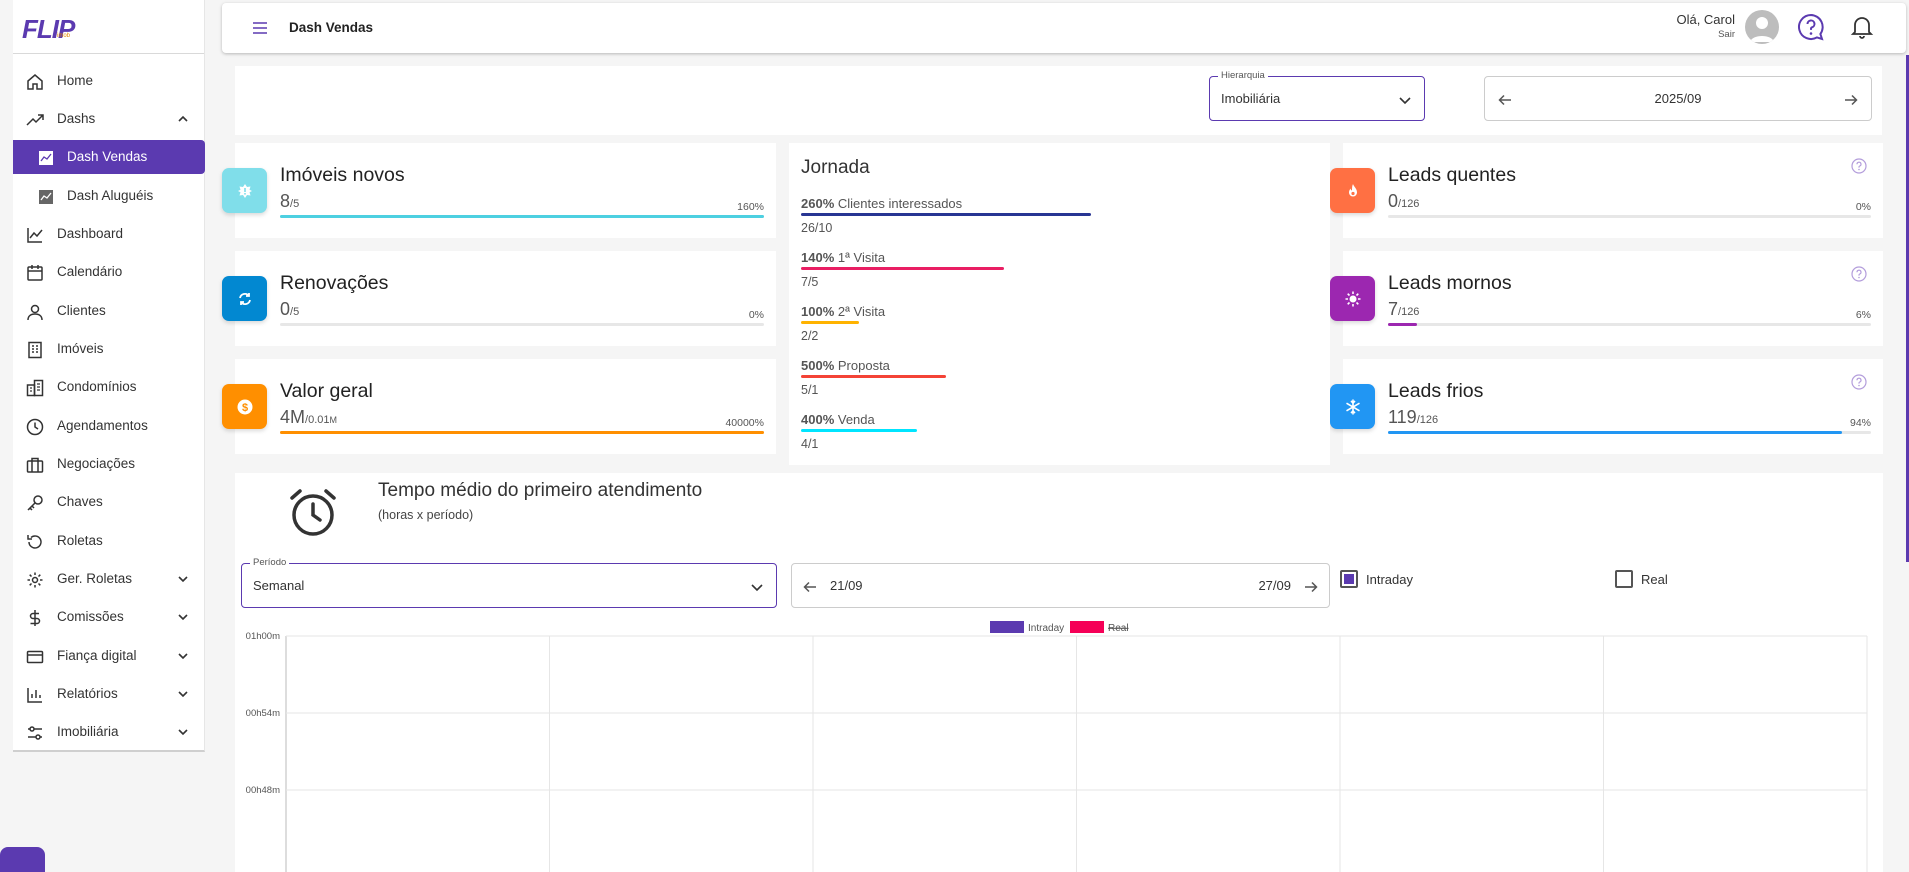 This screenshot has width=1909, height=872. What do you see at coordinates (90, 271) in the screenshot?
I see `sidebar-item-label: Calendário` at bounding box center [90, 271].